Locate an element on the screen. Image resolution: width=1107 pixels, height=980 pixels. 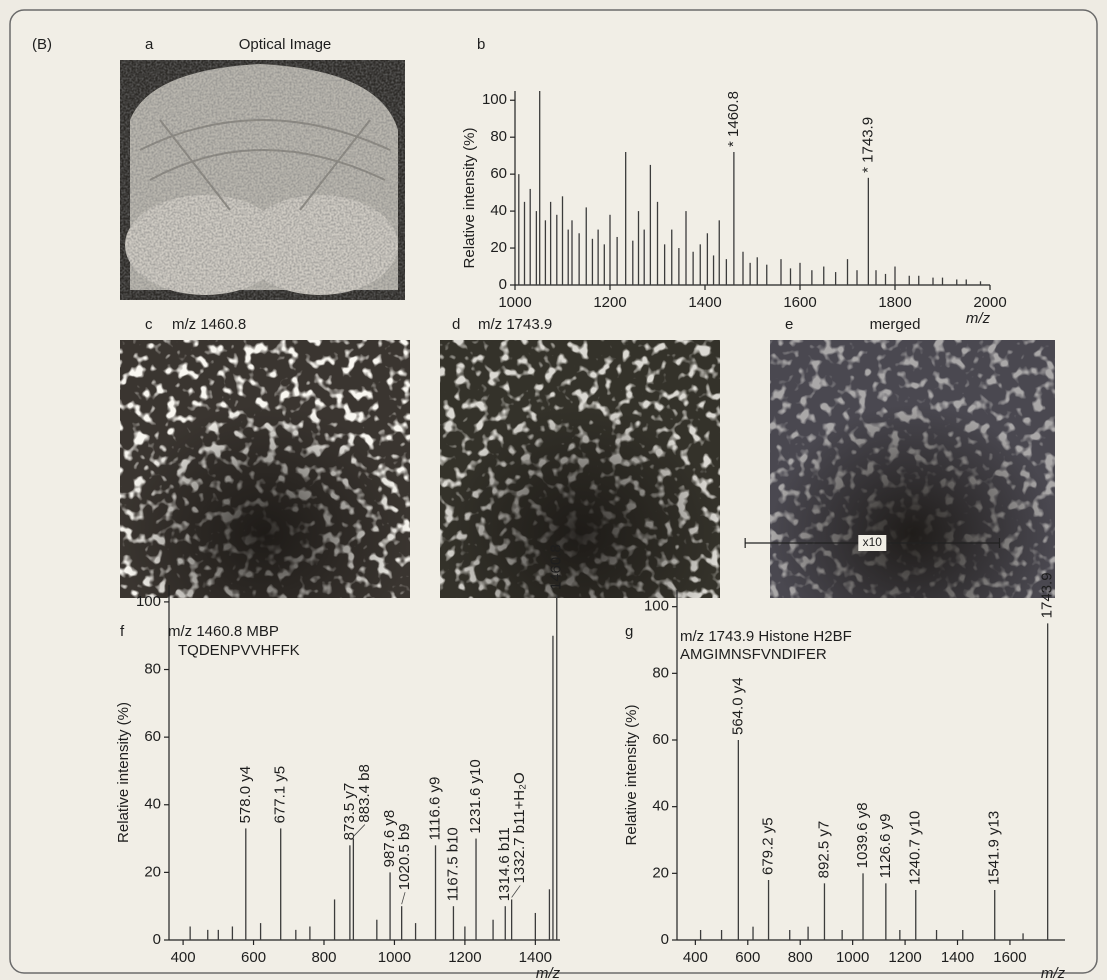
peak-label: 892.5 y7 is located at coordinates (823, 850).